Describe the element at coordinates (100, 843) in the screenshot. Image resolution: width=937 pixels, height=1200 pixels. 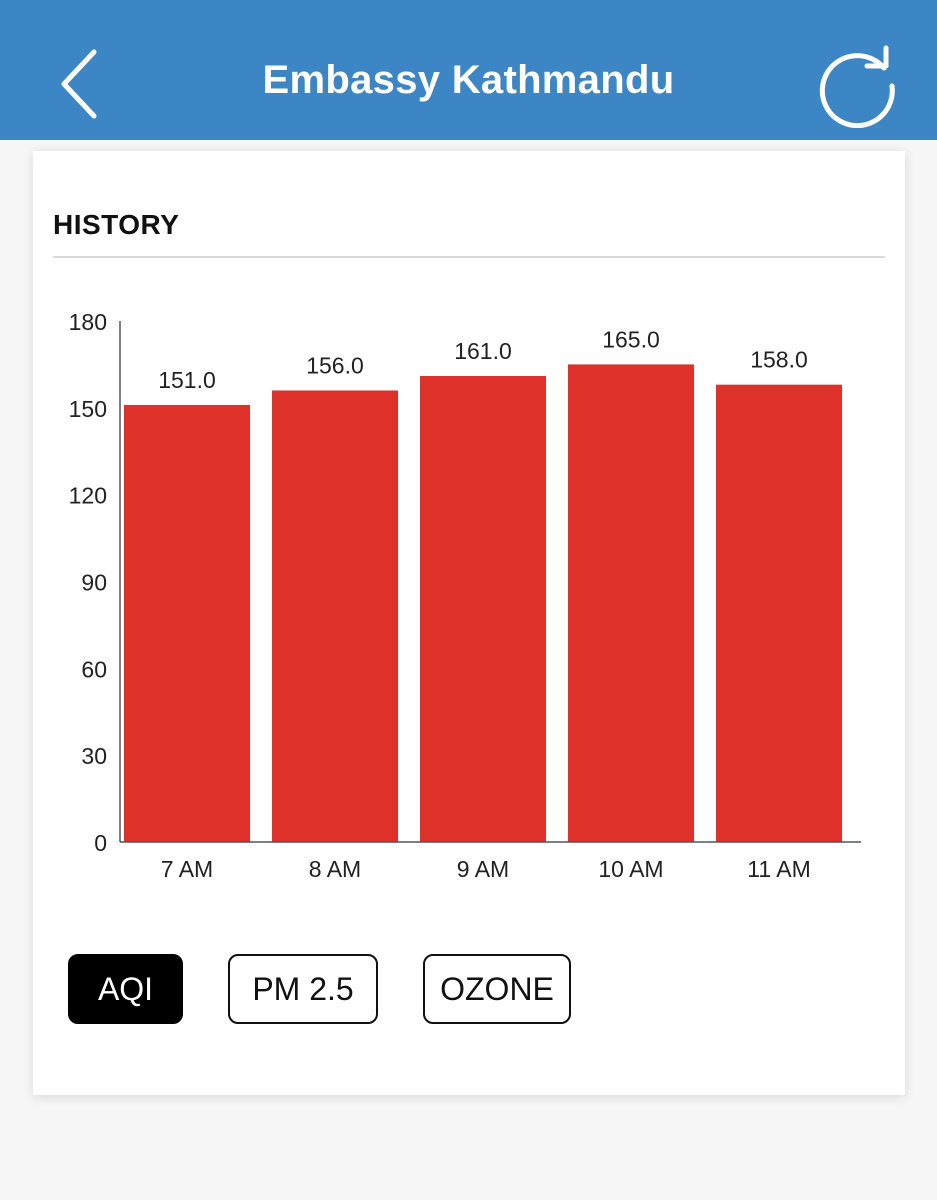
I see `y-tick-label: 0` at that location.